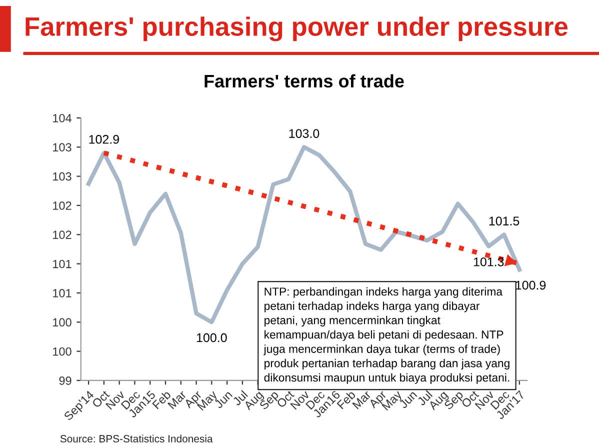  What do you see at coordinates (304, 81) in the screenshot?
I see `chart-title: Farmers' terms of trade` at bounding box center [304, 81].